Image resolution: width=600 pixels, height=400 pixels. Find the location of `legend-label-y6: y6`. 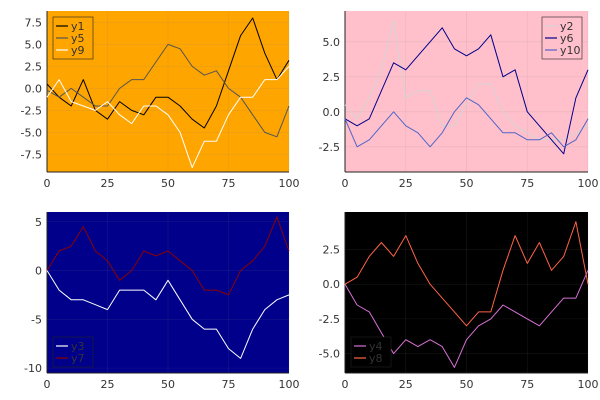

legend-label-y6: y6 is located at coordinates (567, 38).